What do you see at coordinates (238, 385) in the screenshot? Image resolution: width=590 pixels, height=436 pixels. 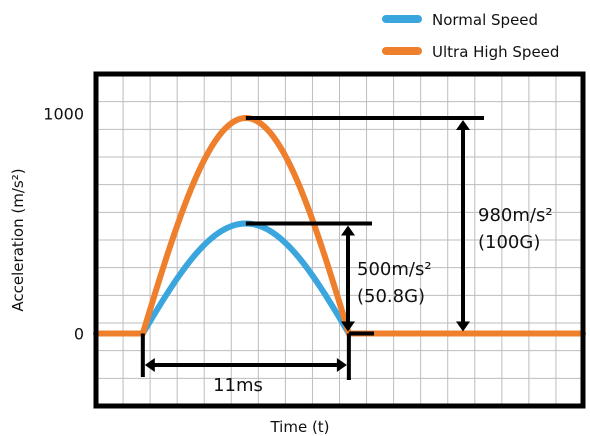 I see `duration-label: 11ms` at bounding box center [238, 385].